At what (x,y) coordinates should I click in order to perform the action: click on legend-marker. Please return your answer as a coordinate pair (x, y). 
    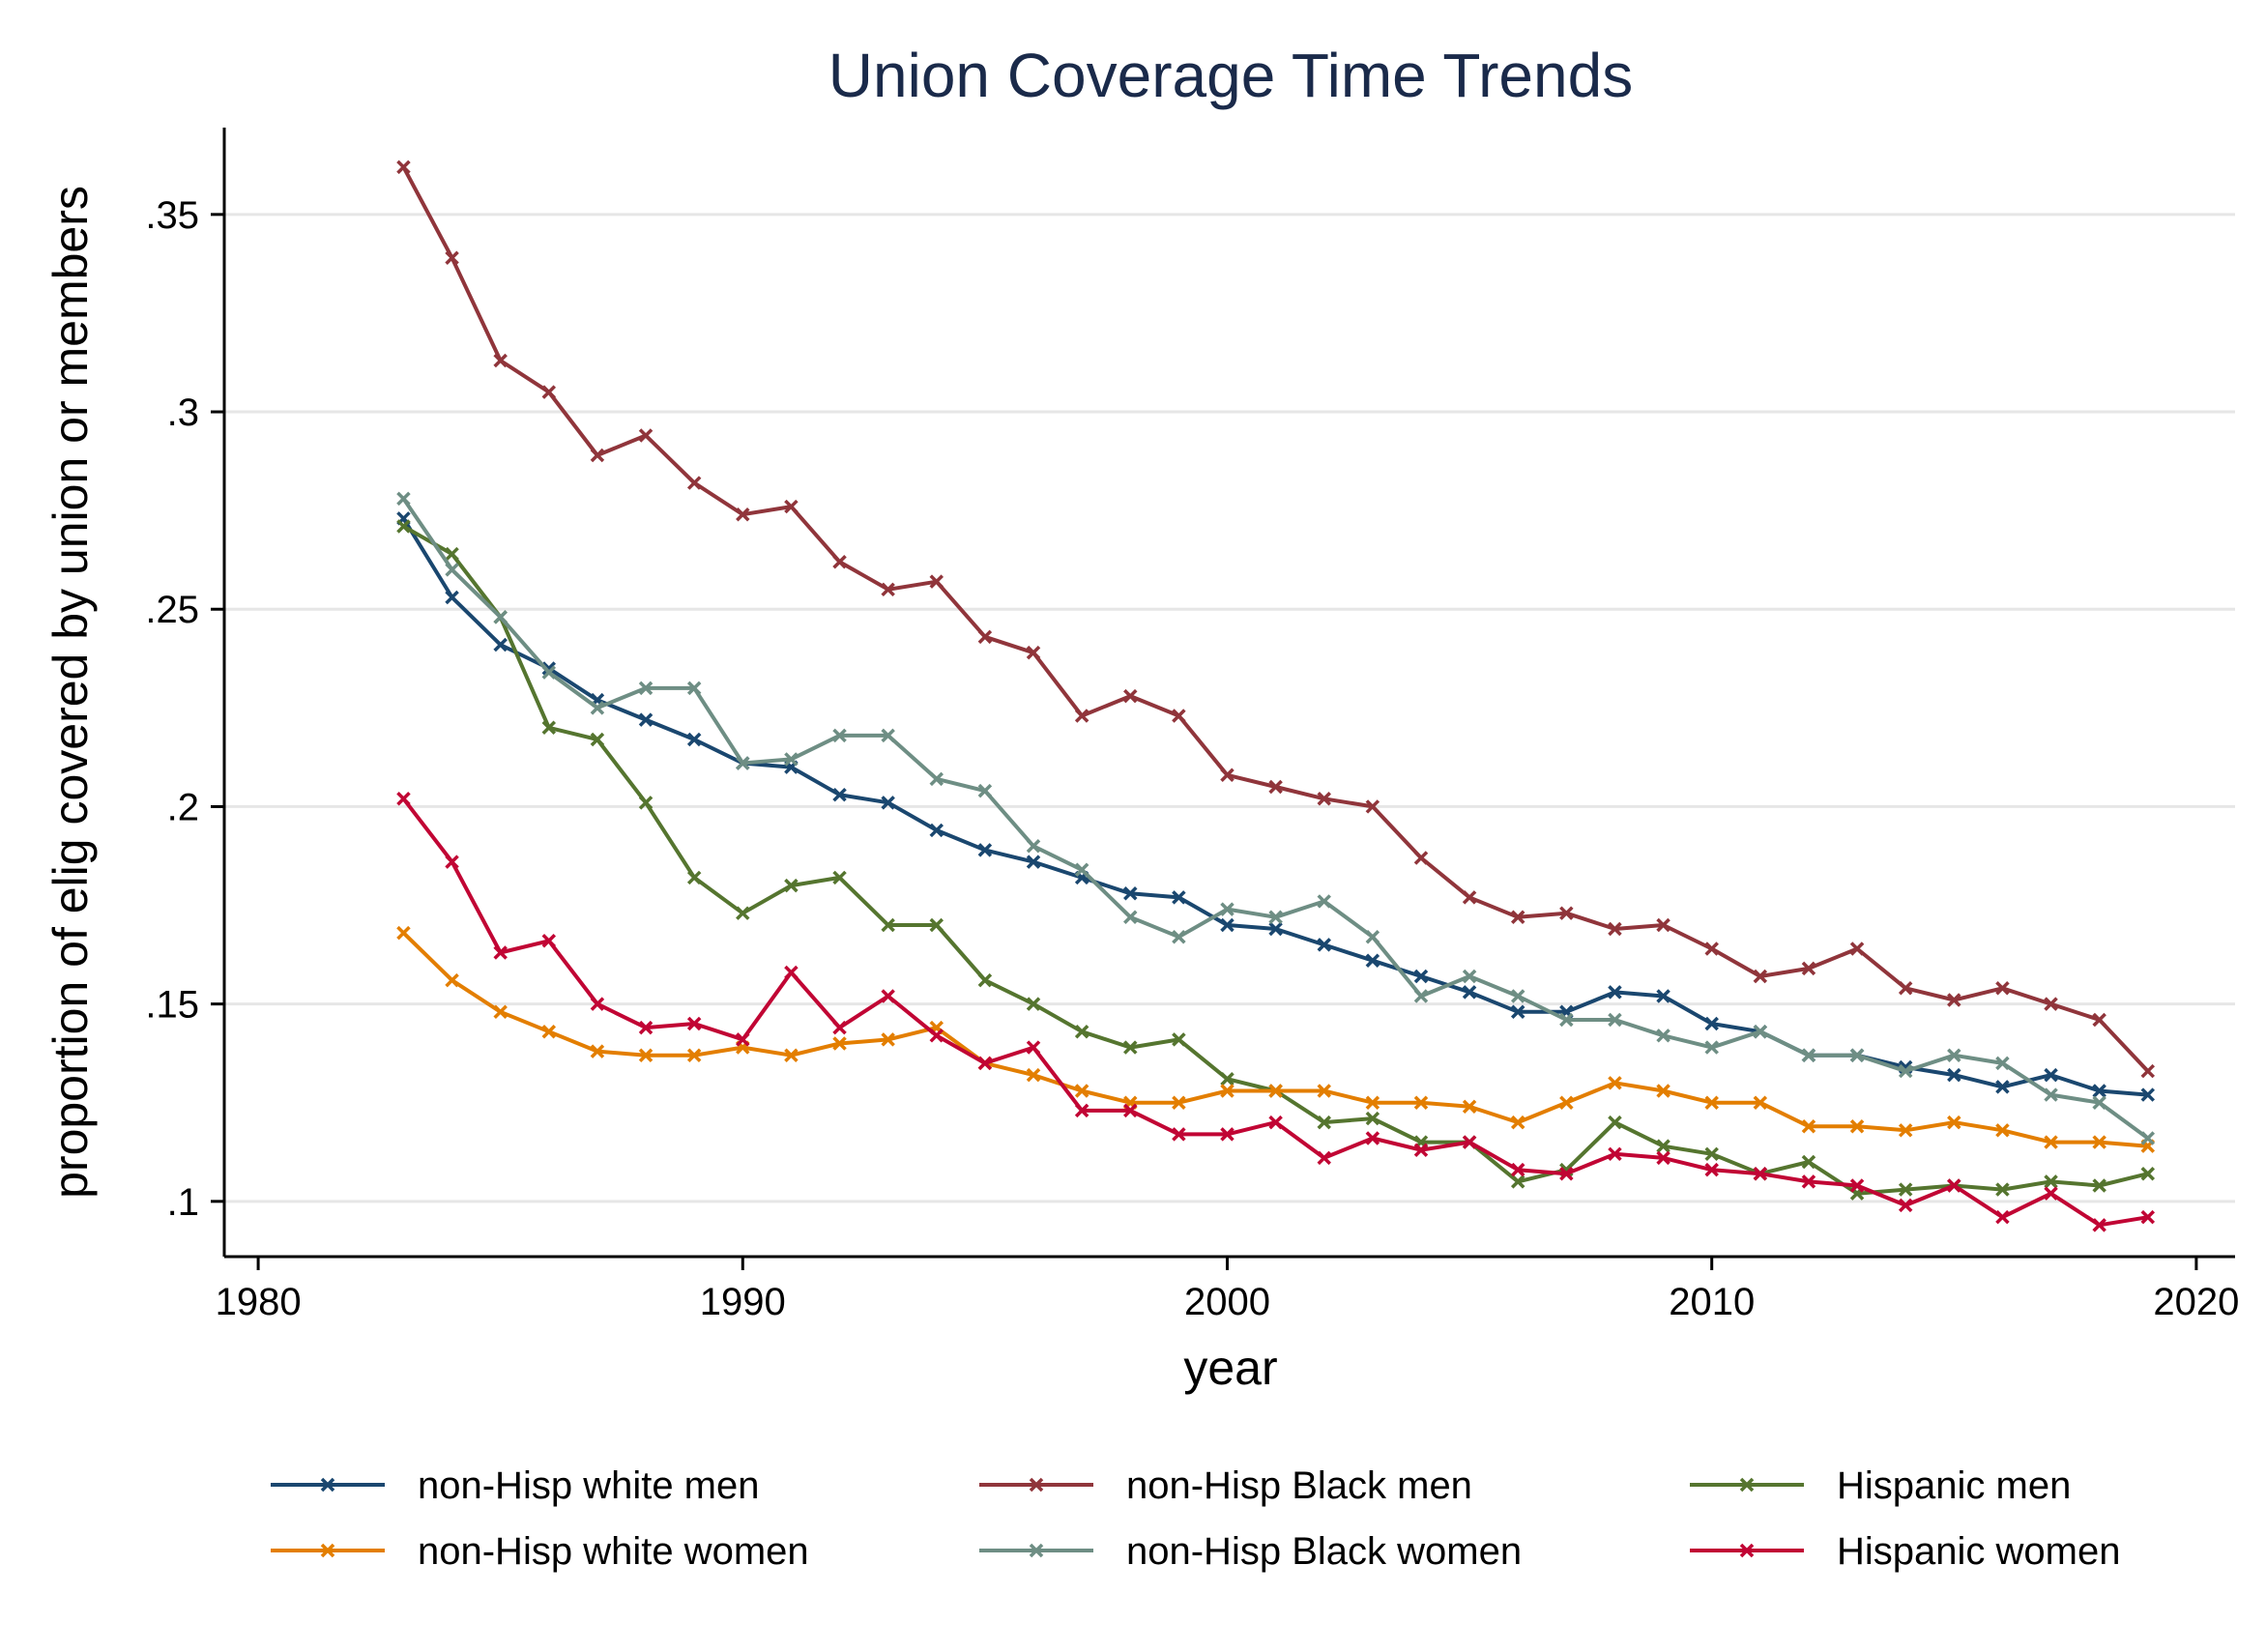
    Looking at the image, I should click on (1747, 1485).